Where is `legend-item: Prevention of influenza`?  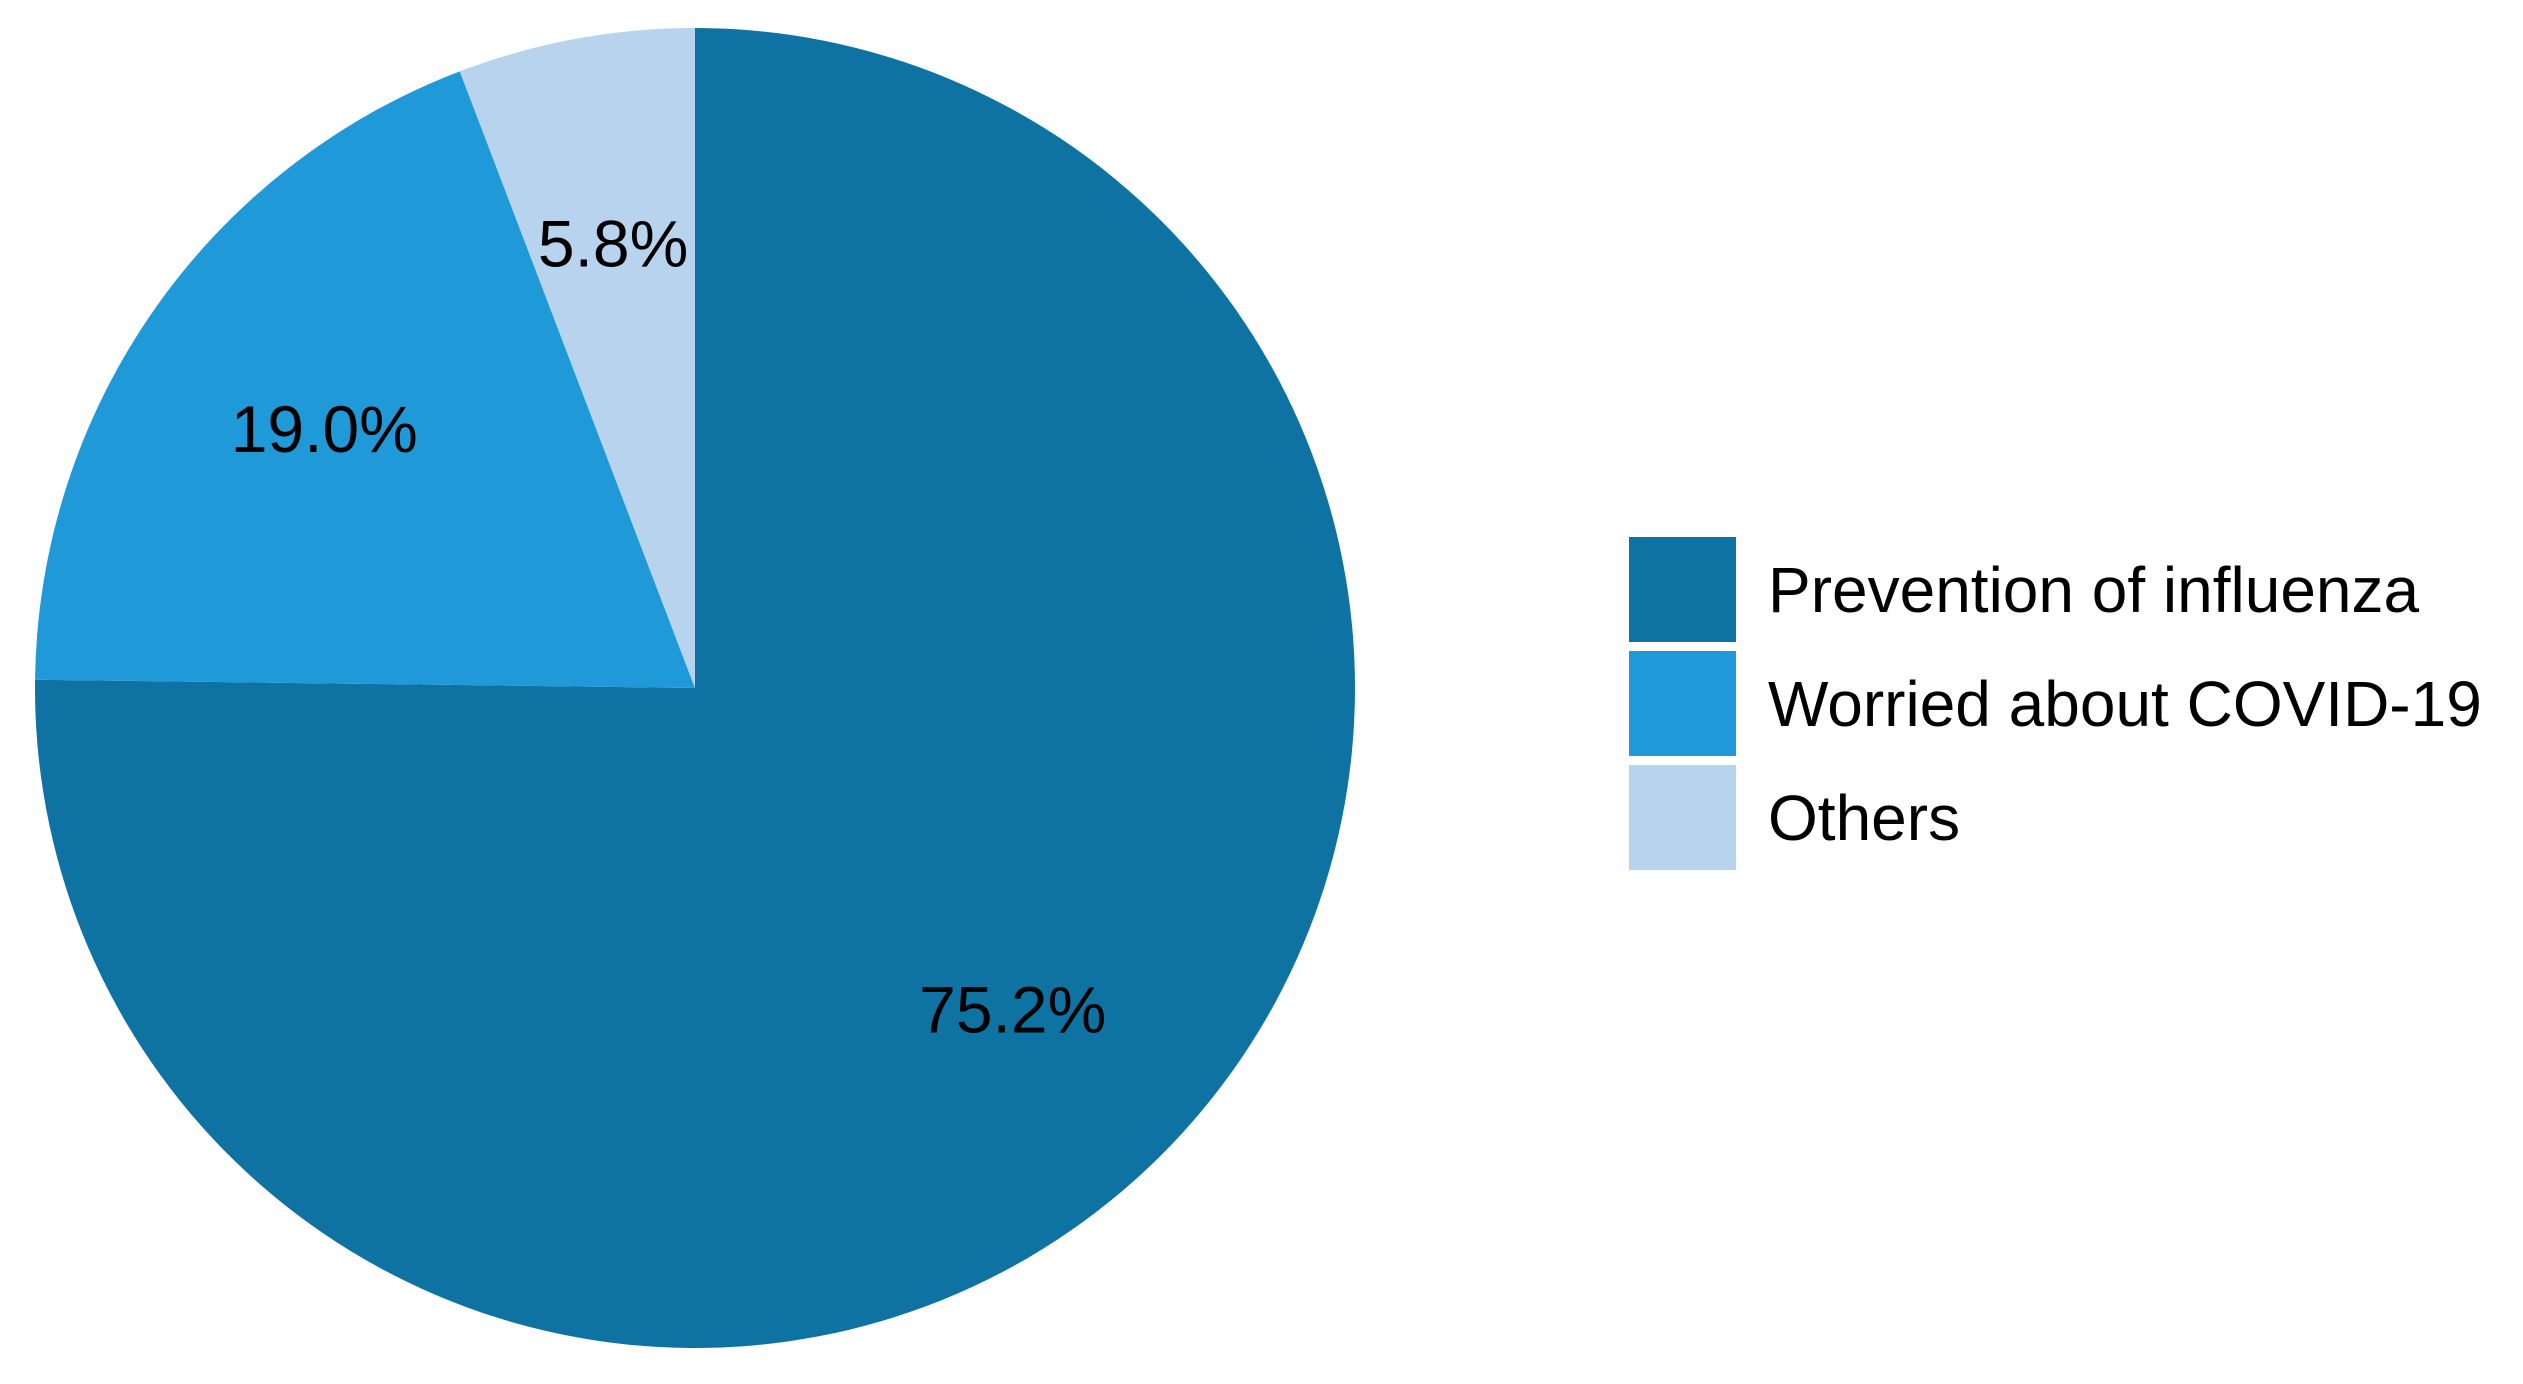 legend-item: Prevention of influenza is located at coordinates (2055, 589).